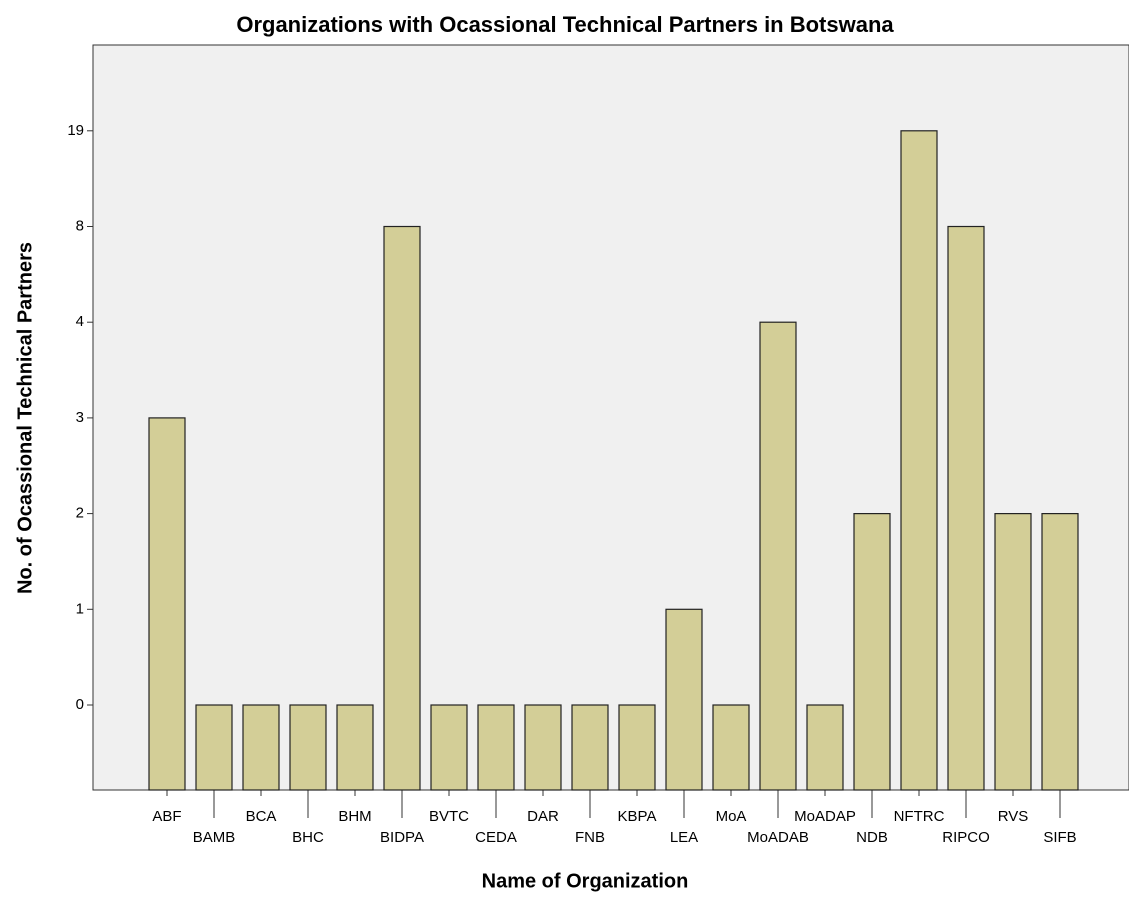  Describe the element at coordinates (80, 704) in the screenshot. I see `y-tick-label: 0` at that location.